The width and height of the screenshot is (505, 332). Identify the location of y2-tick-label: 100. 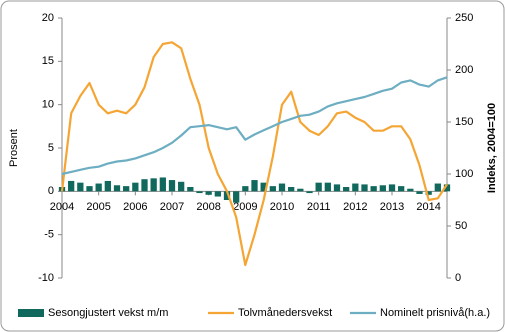
(464, 174).